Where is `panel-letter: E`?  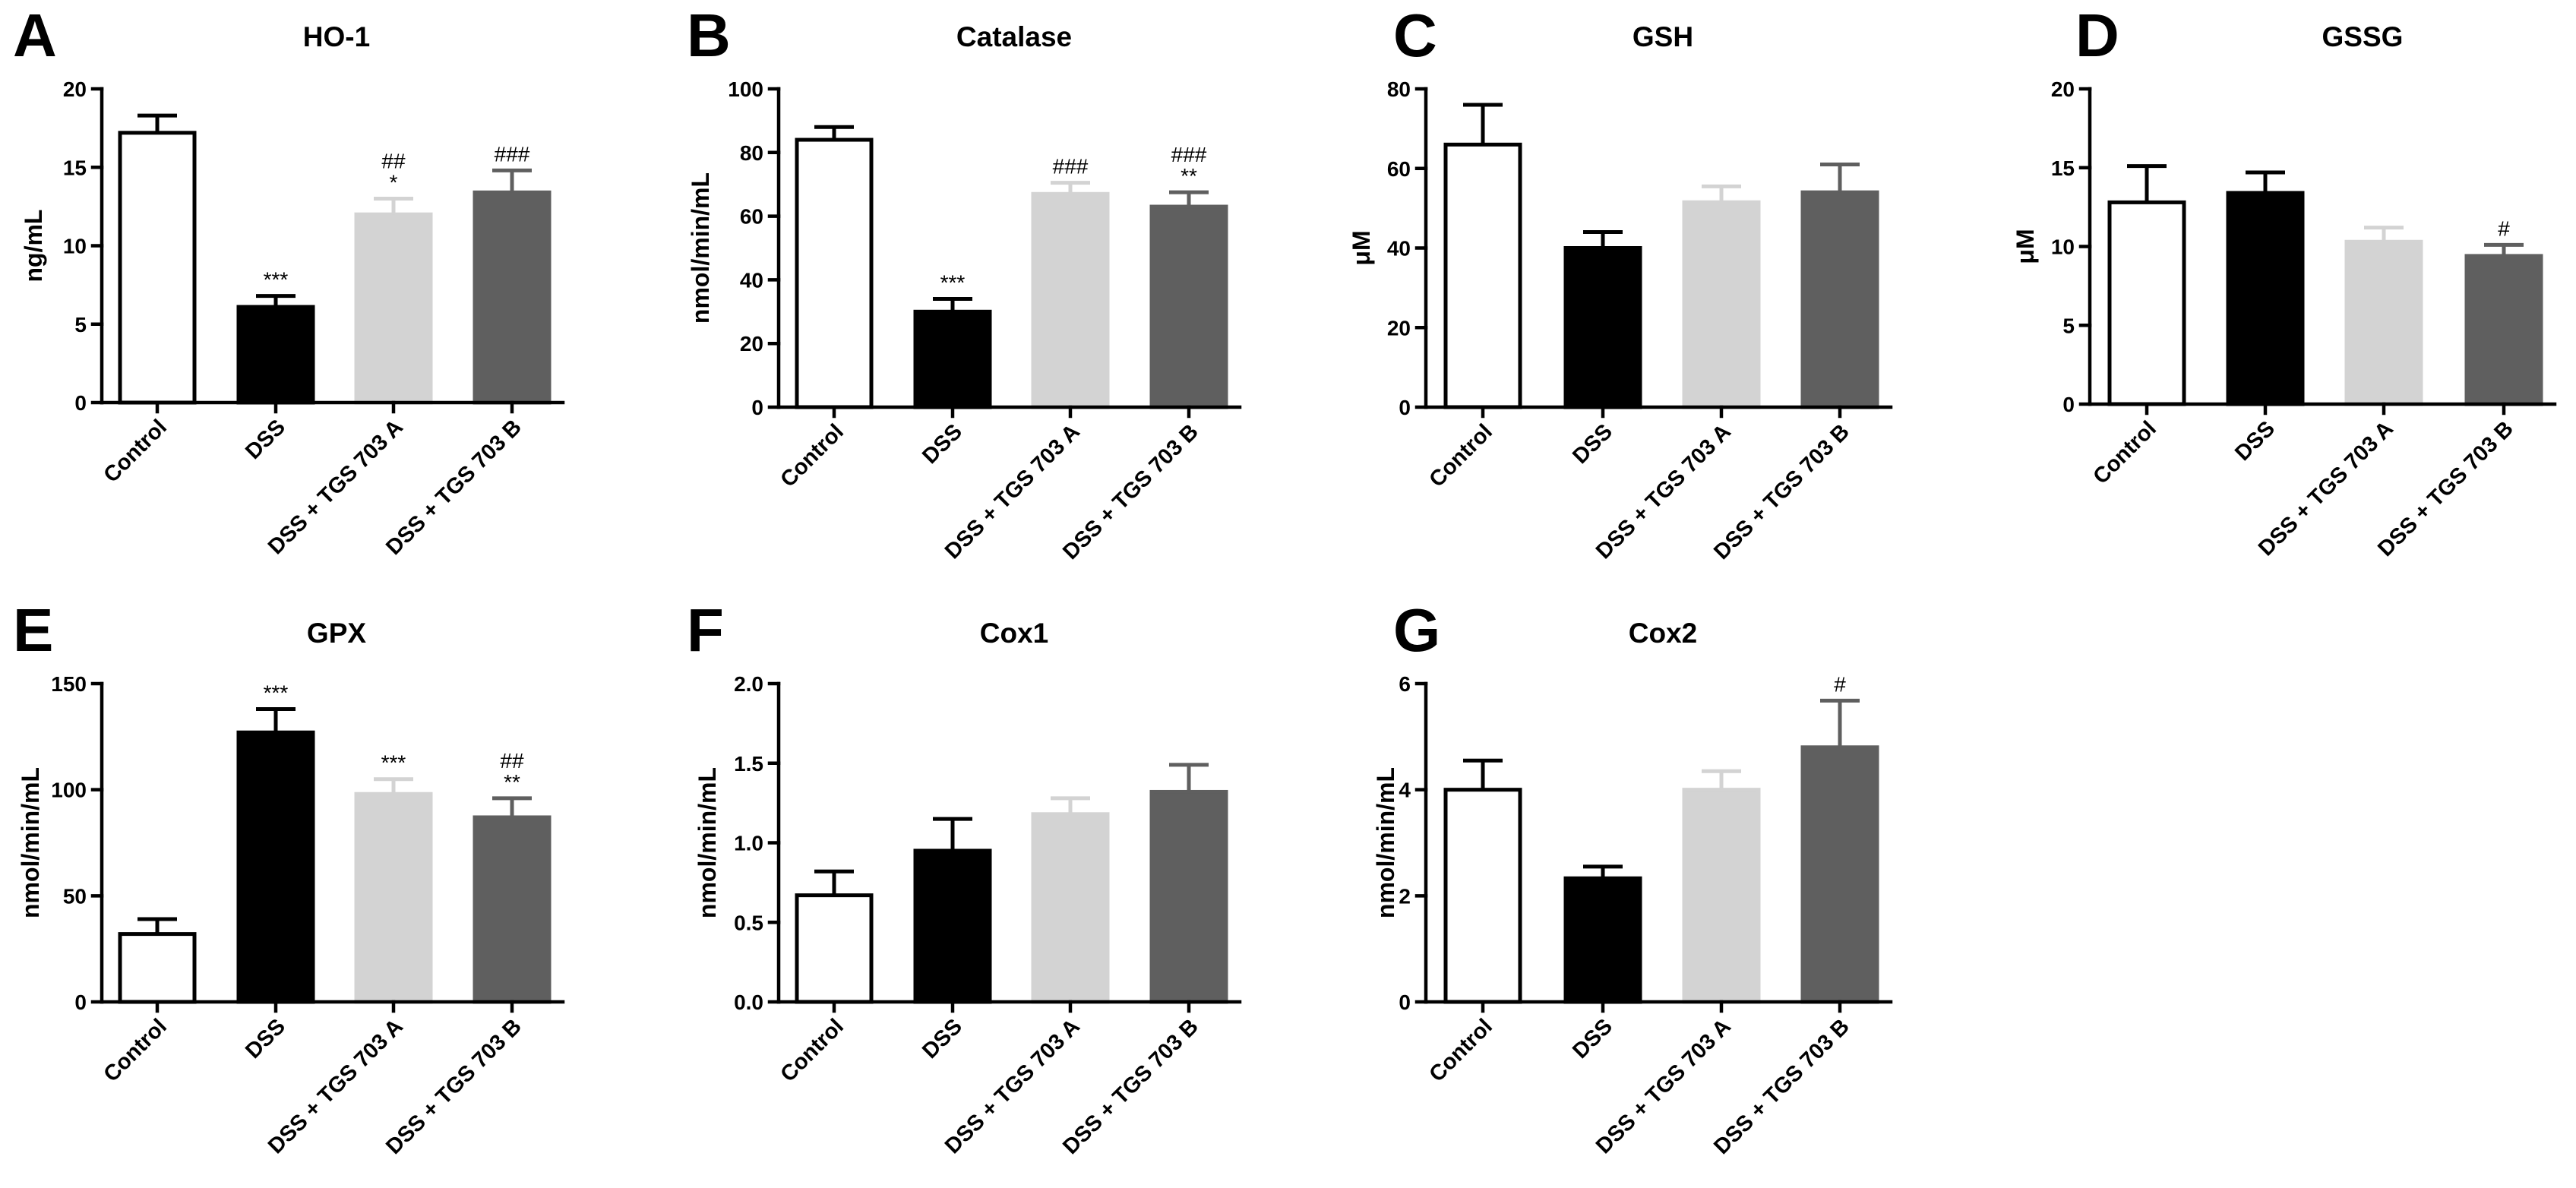
panel-letter: E is located at coordinates (33, 630).